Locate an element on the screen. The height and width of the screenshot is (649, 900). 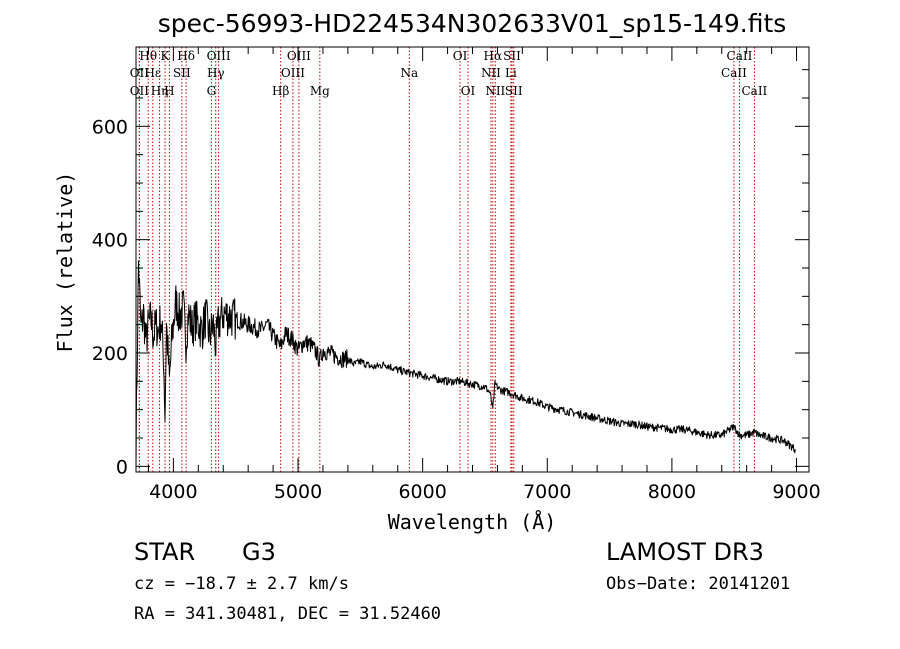
survey-name: LAMOST DR3 is located at coordinates (685, 552).